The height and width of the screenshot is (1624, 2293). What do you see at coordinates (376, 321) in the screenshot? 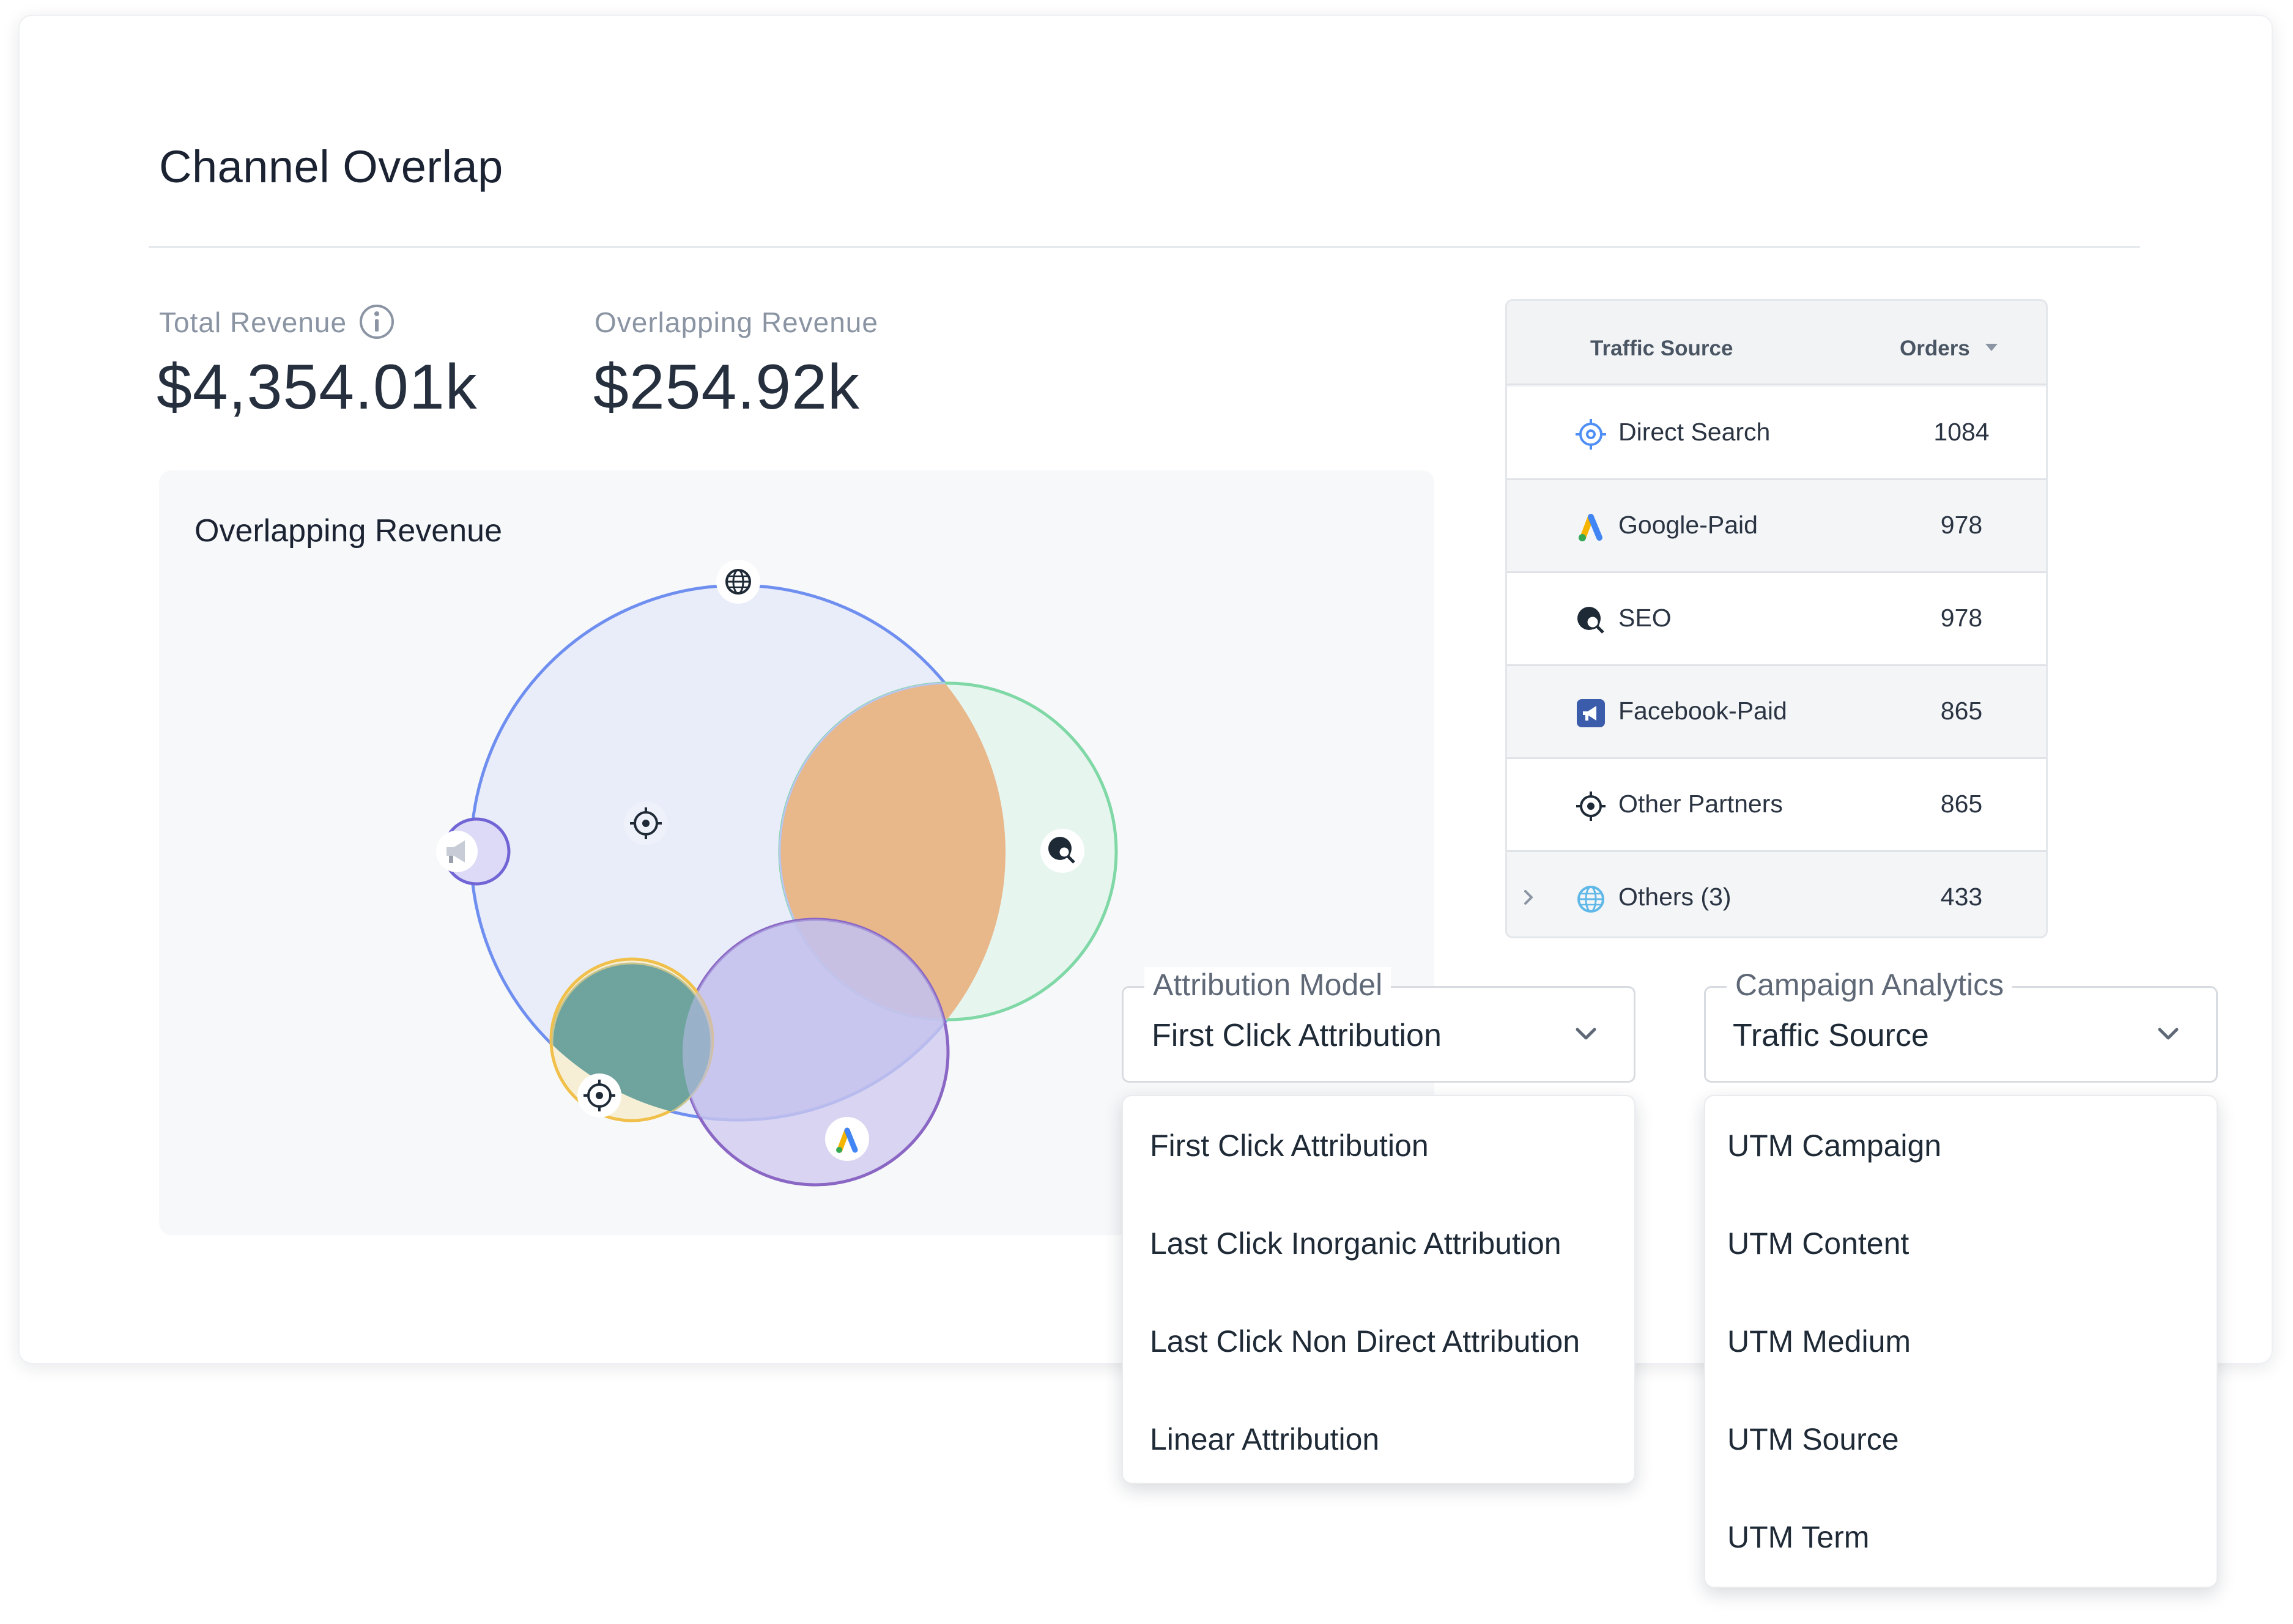
I see `info-icon` at bounding box center [376, 321].